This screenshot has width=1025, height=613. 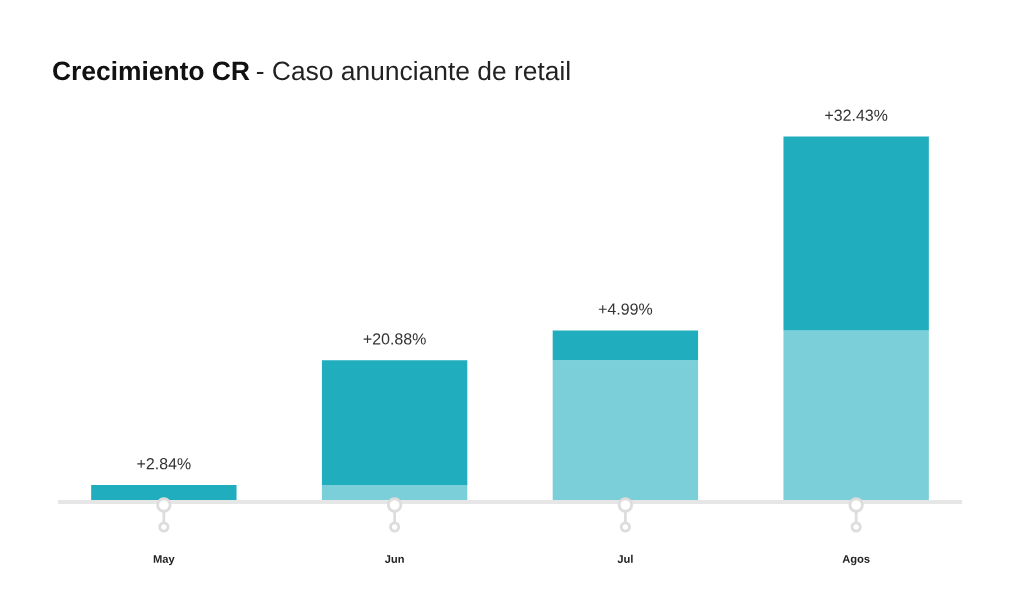 I want to click on chart-title: Crecimiento CR, so click(x=151, y=70).